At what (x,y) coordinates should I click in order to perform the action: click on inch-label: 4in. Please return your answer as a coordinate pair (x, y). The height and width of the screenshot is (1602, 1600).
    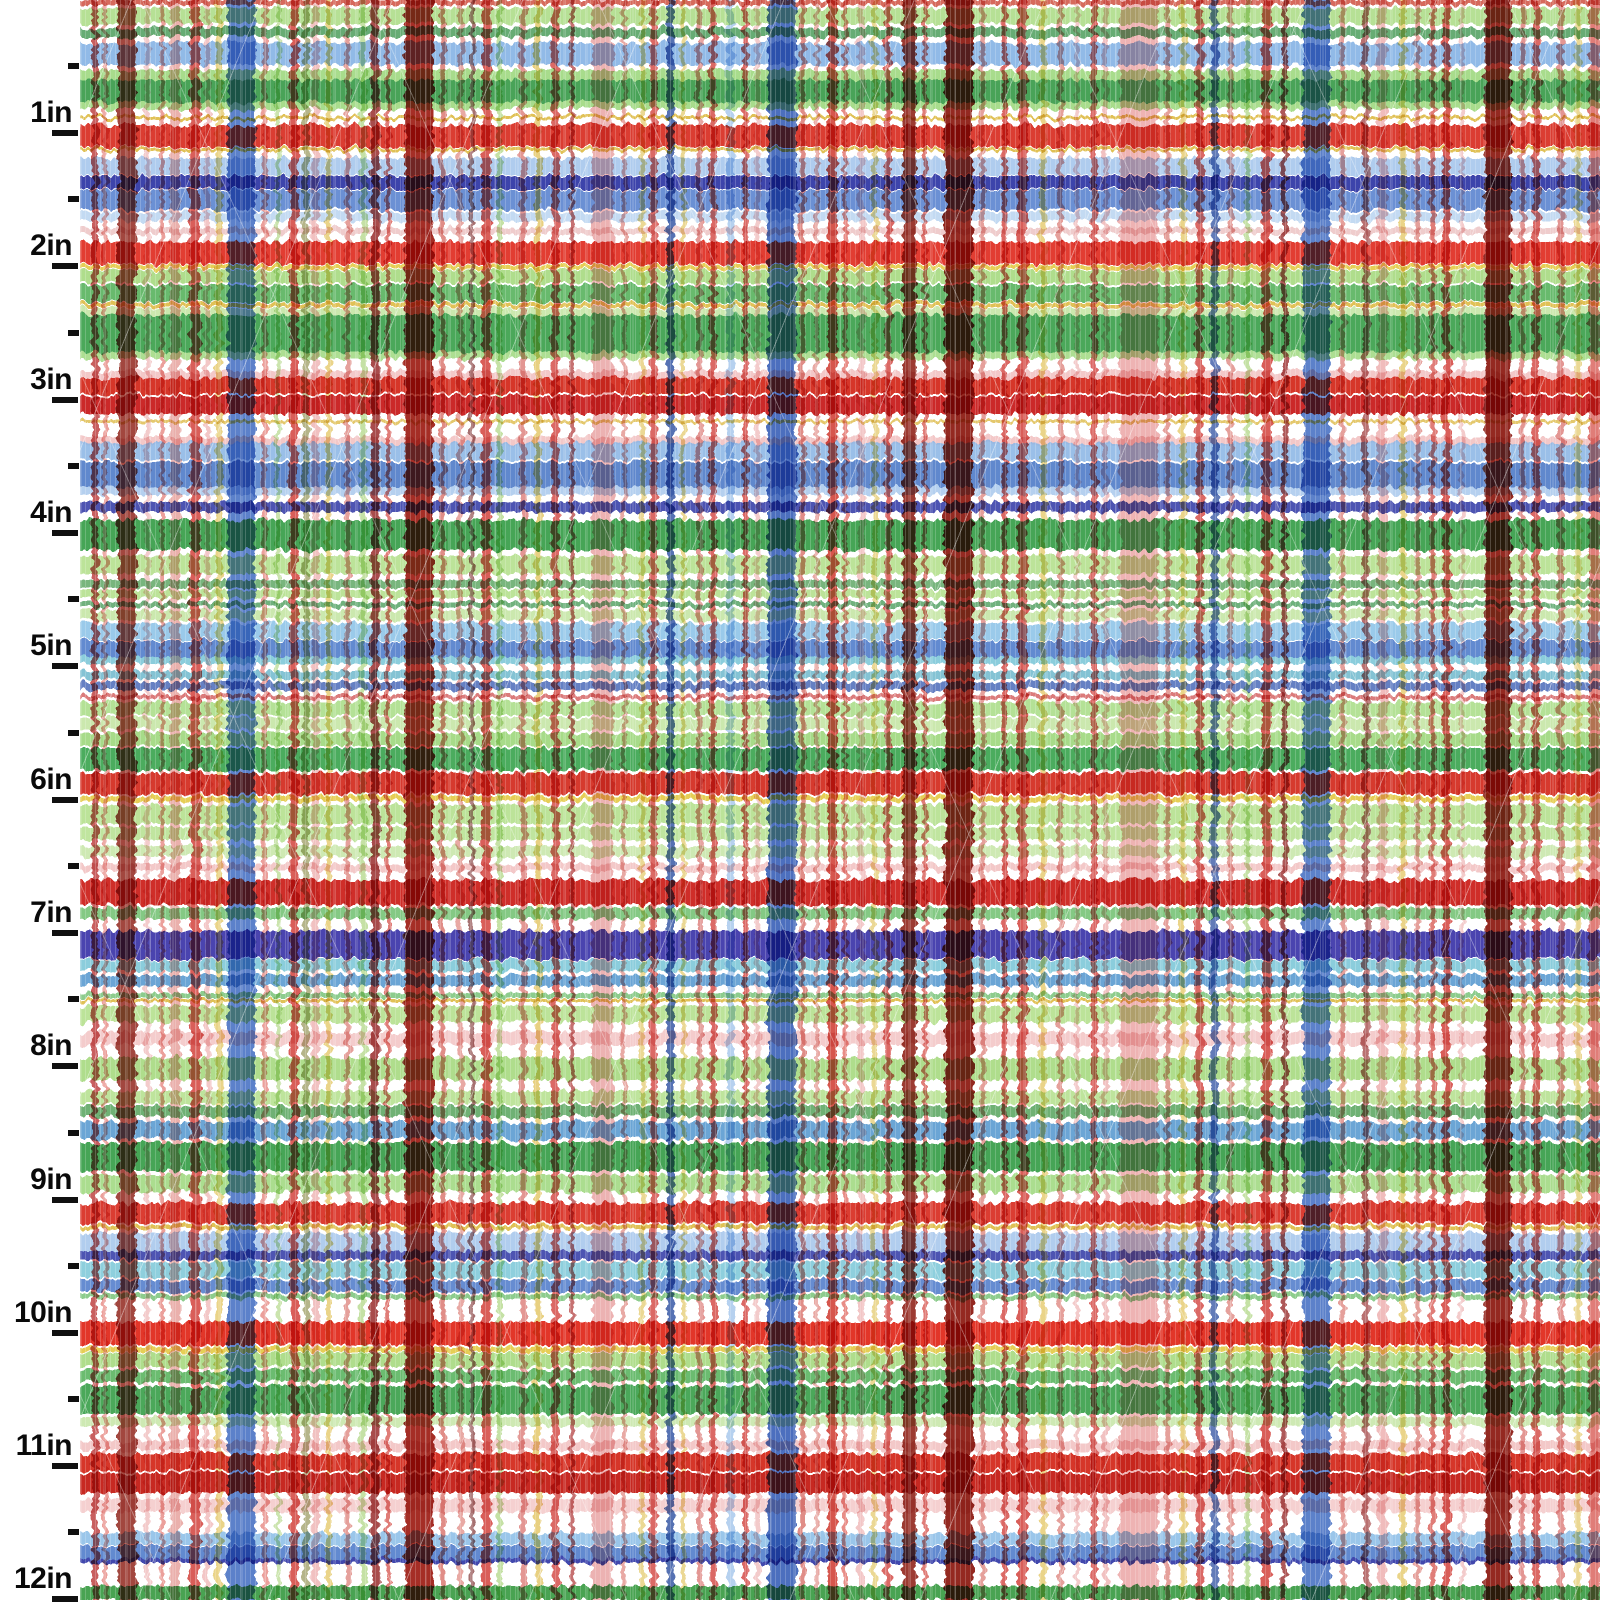
    Looking at the image, I should click on (51, 512).